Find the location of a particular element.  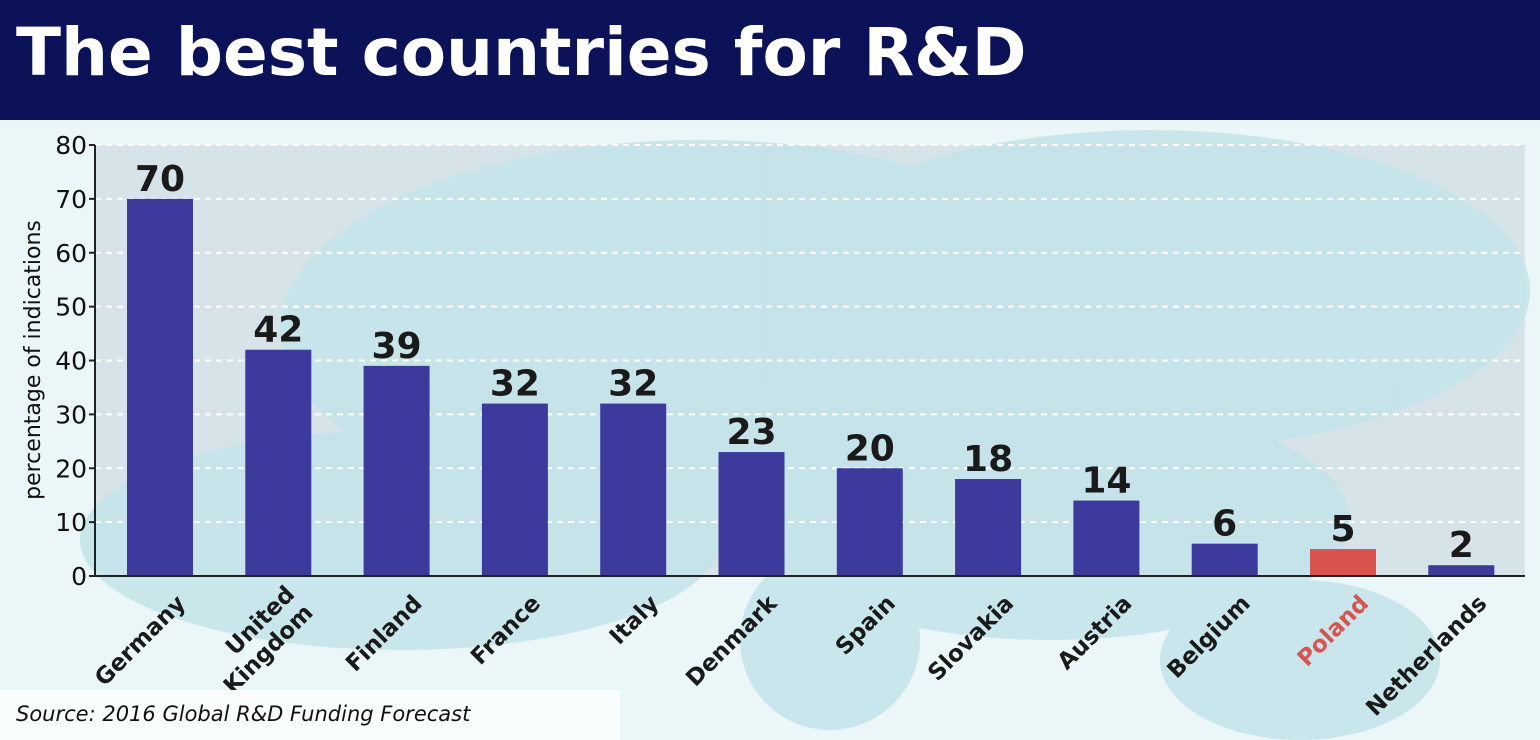

source-box: Source: 2016 Global R&D Funding Forecast is located at coordinates (310, 715).